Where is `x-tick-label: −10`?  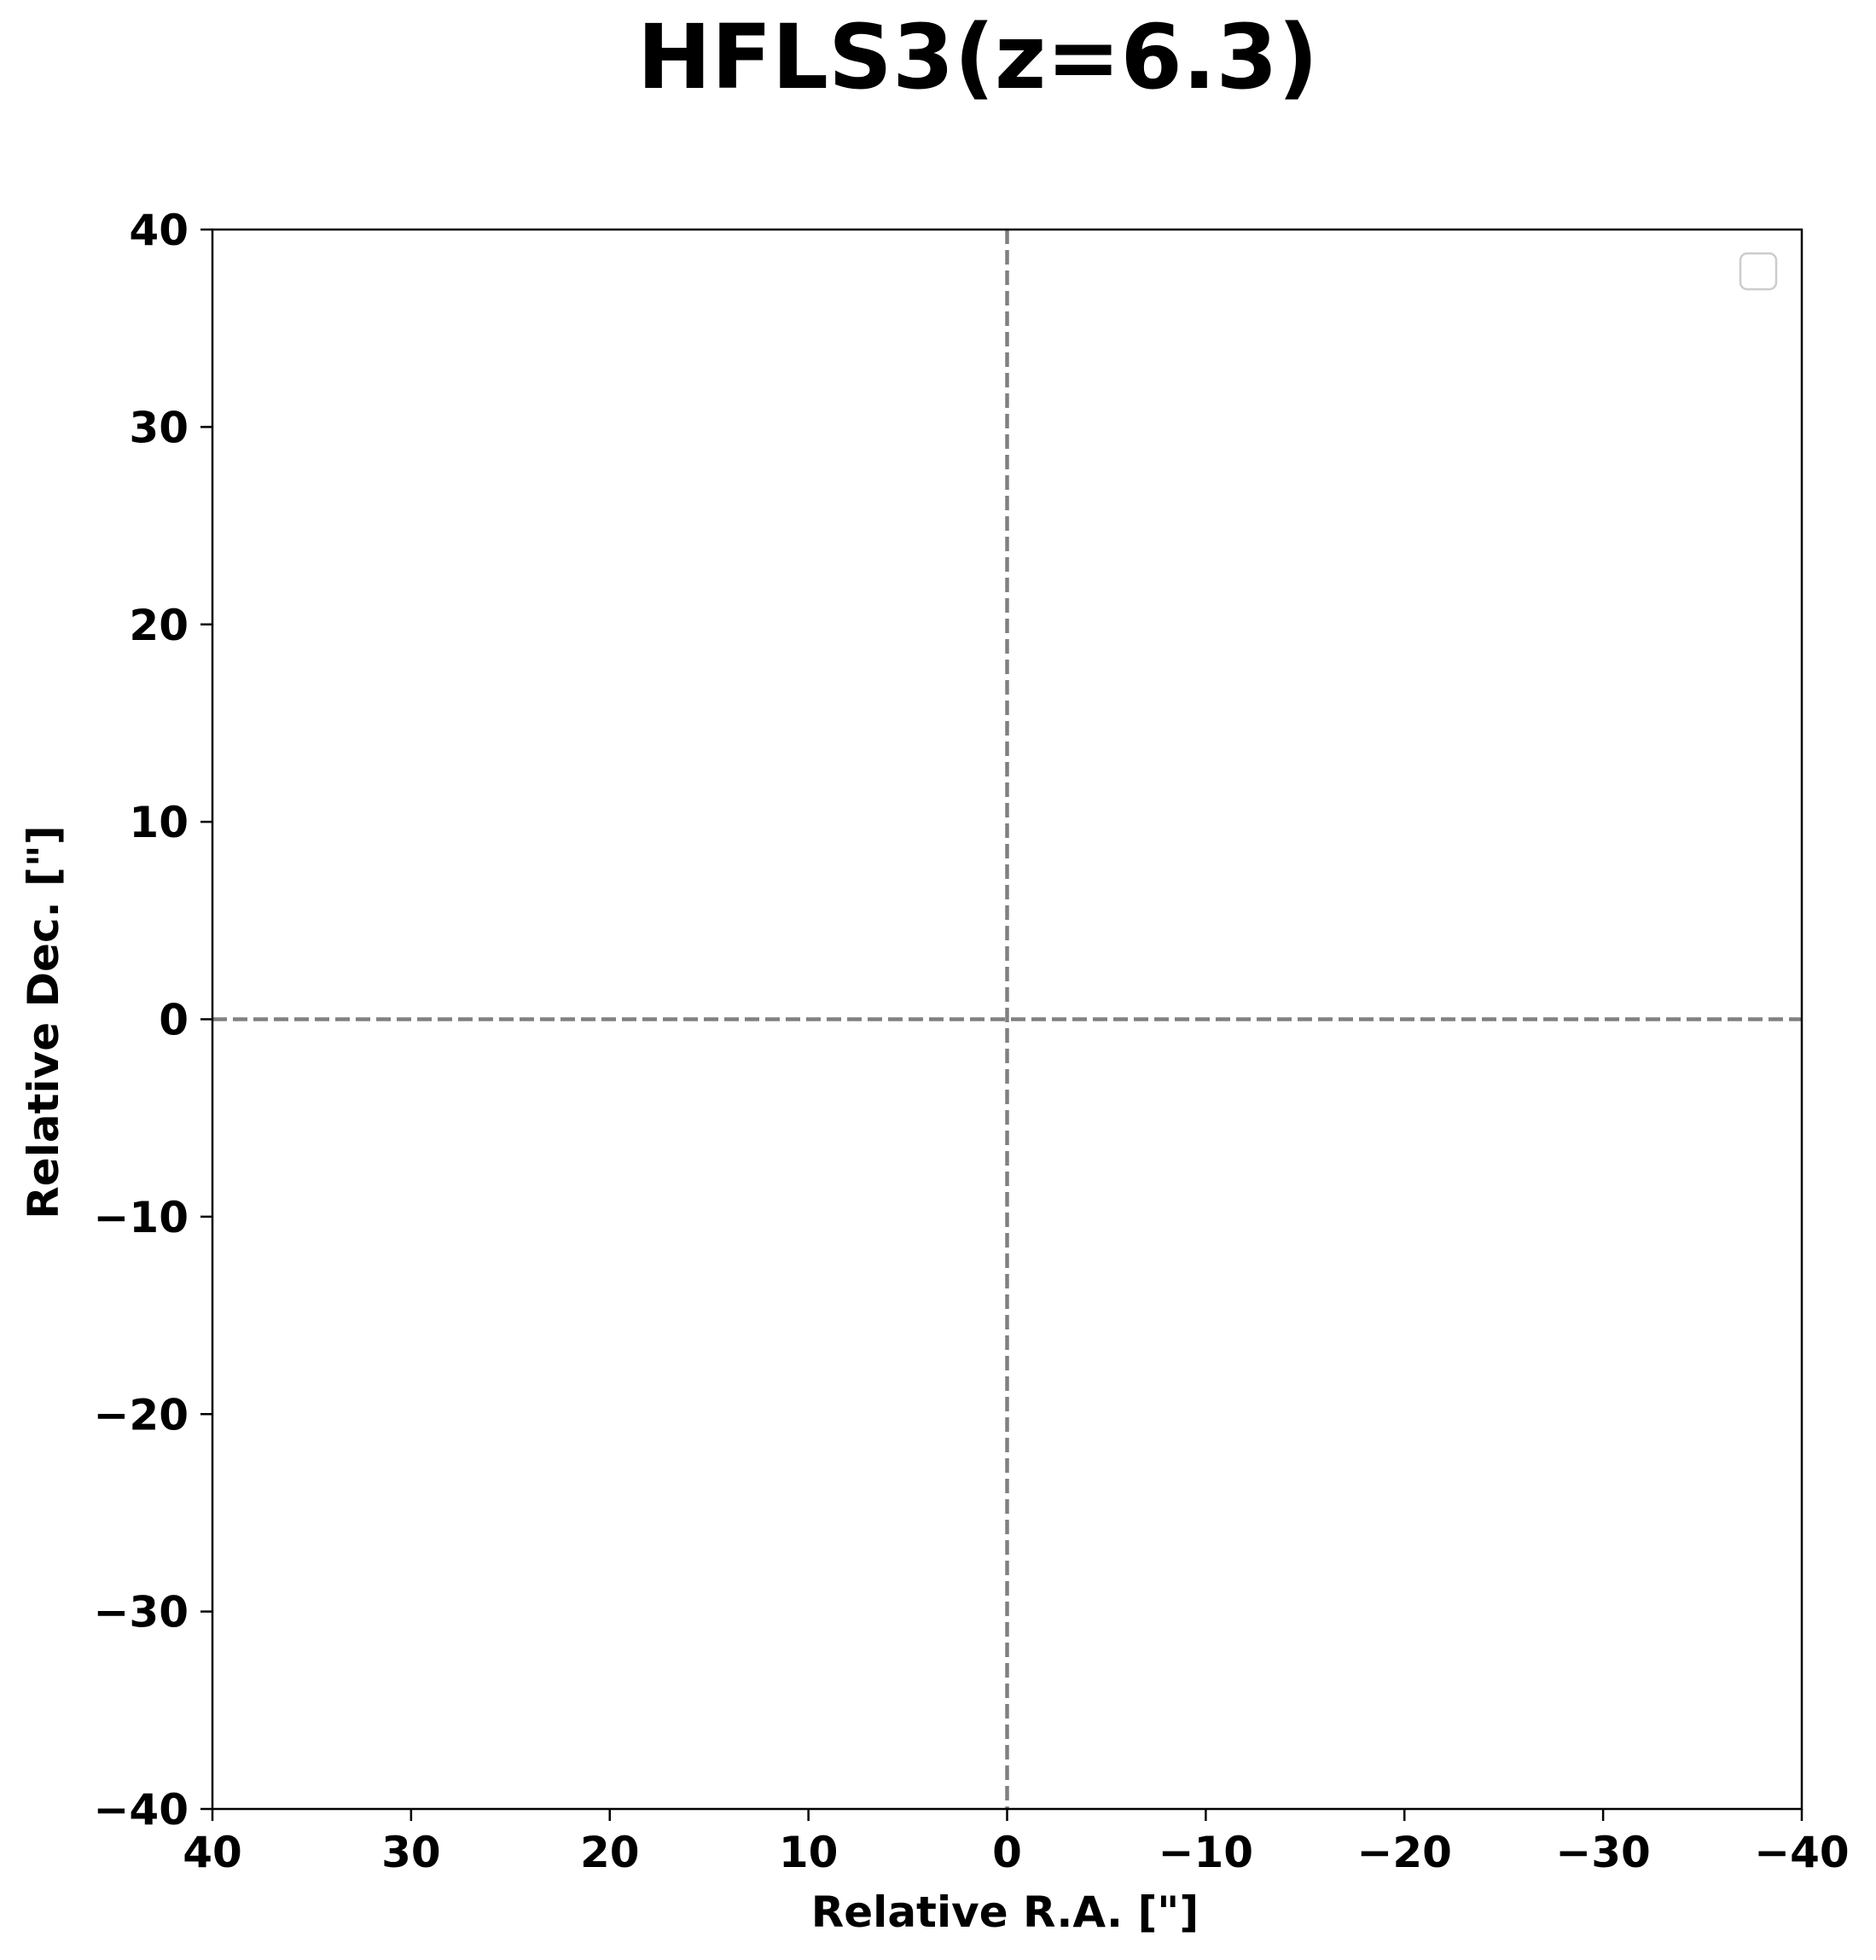 x-tick-label: −10 is located at coordinates (1206, 1852).